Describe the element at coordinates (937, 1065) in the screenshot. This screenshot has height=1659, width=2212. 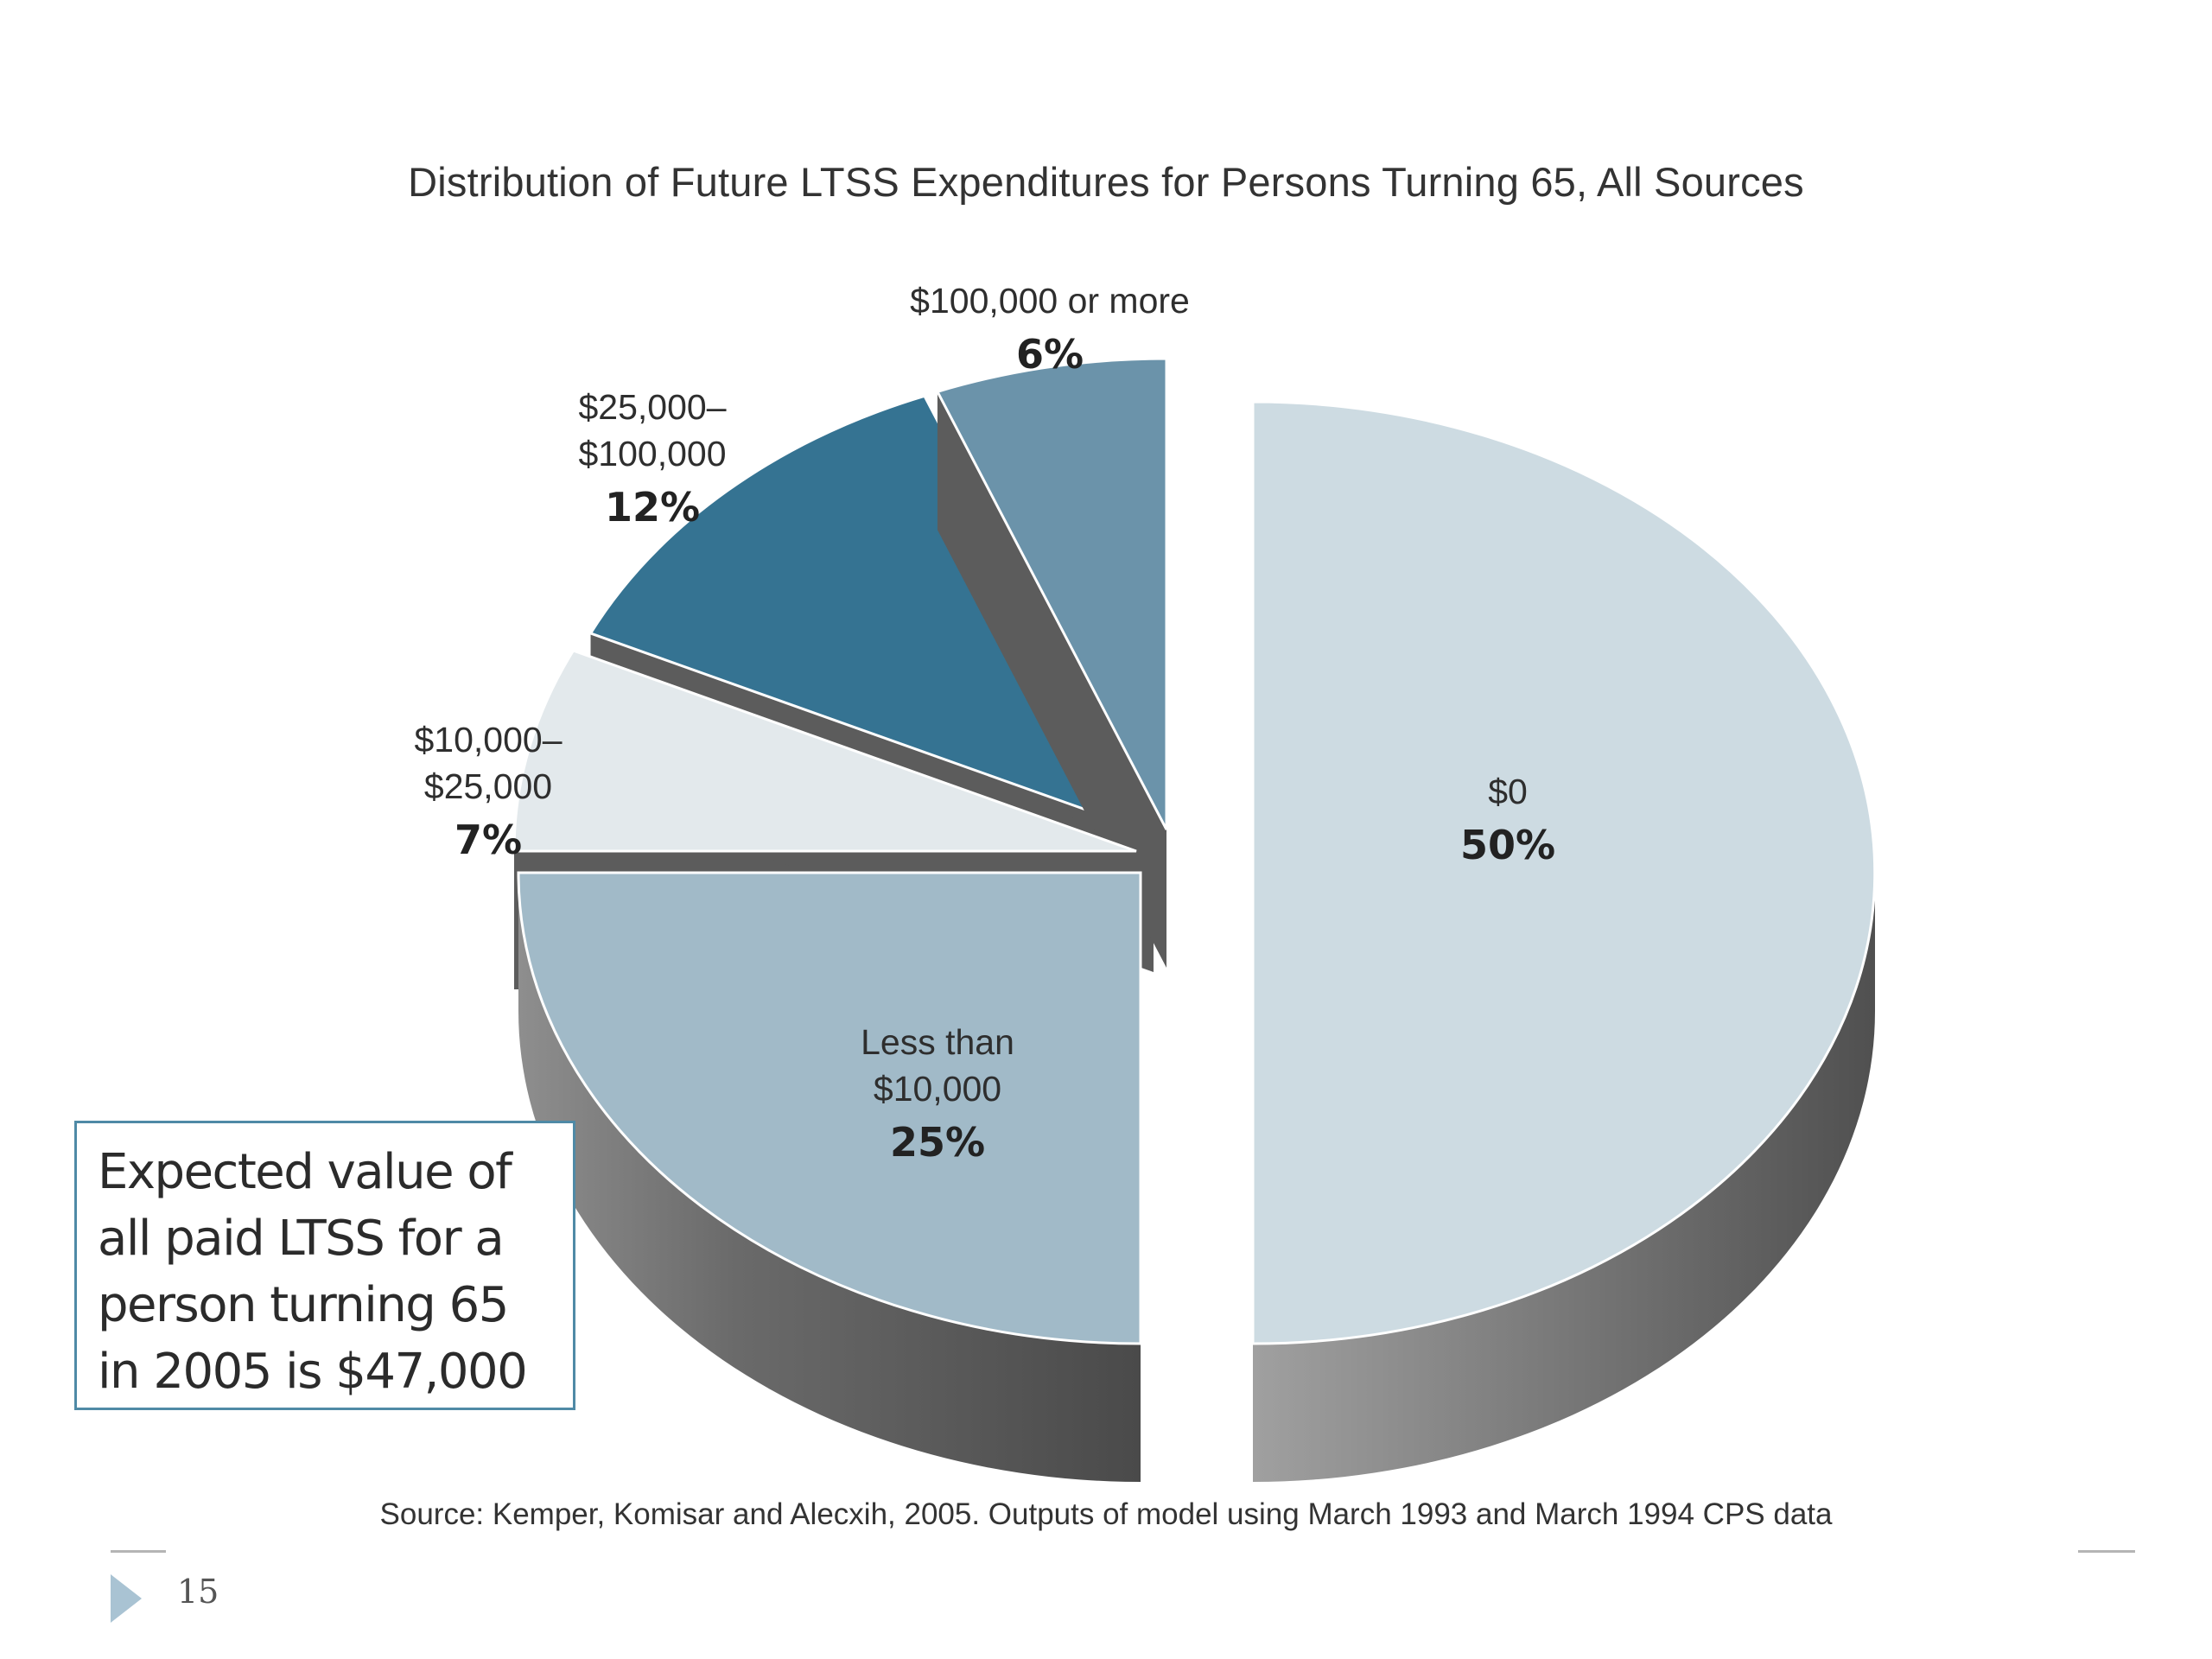
I see `slice-label: Less than $10,000` at that location.